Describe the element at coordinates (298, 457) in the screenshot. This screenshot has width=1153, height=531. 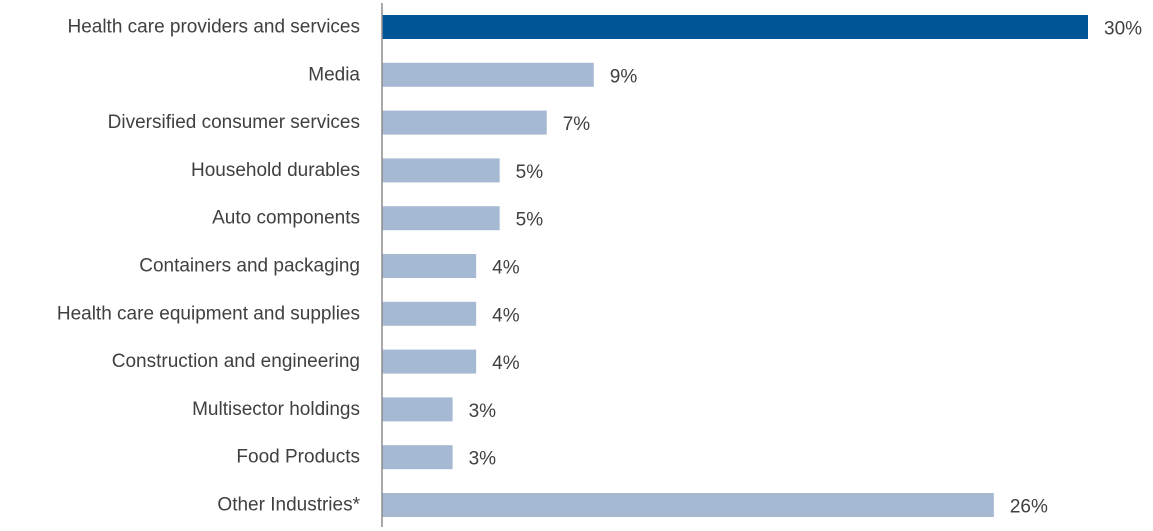
I see `category-label-food-products: Food Products` at that location.